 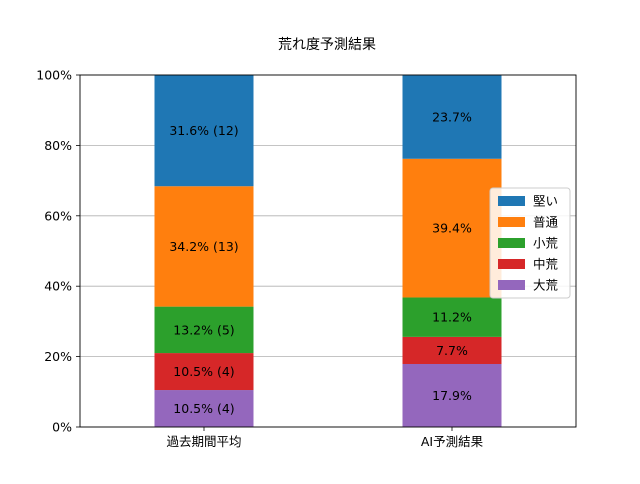 I want to click on bar-segment-label: 11.2%, so click(x=452, y=317).